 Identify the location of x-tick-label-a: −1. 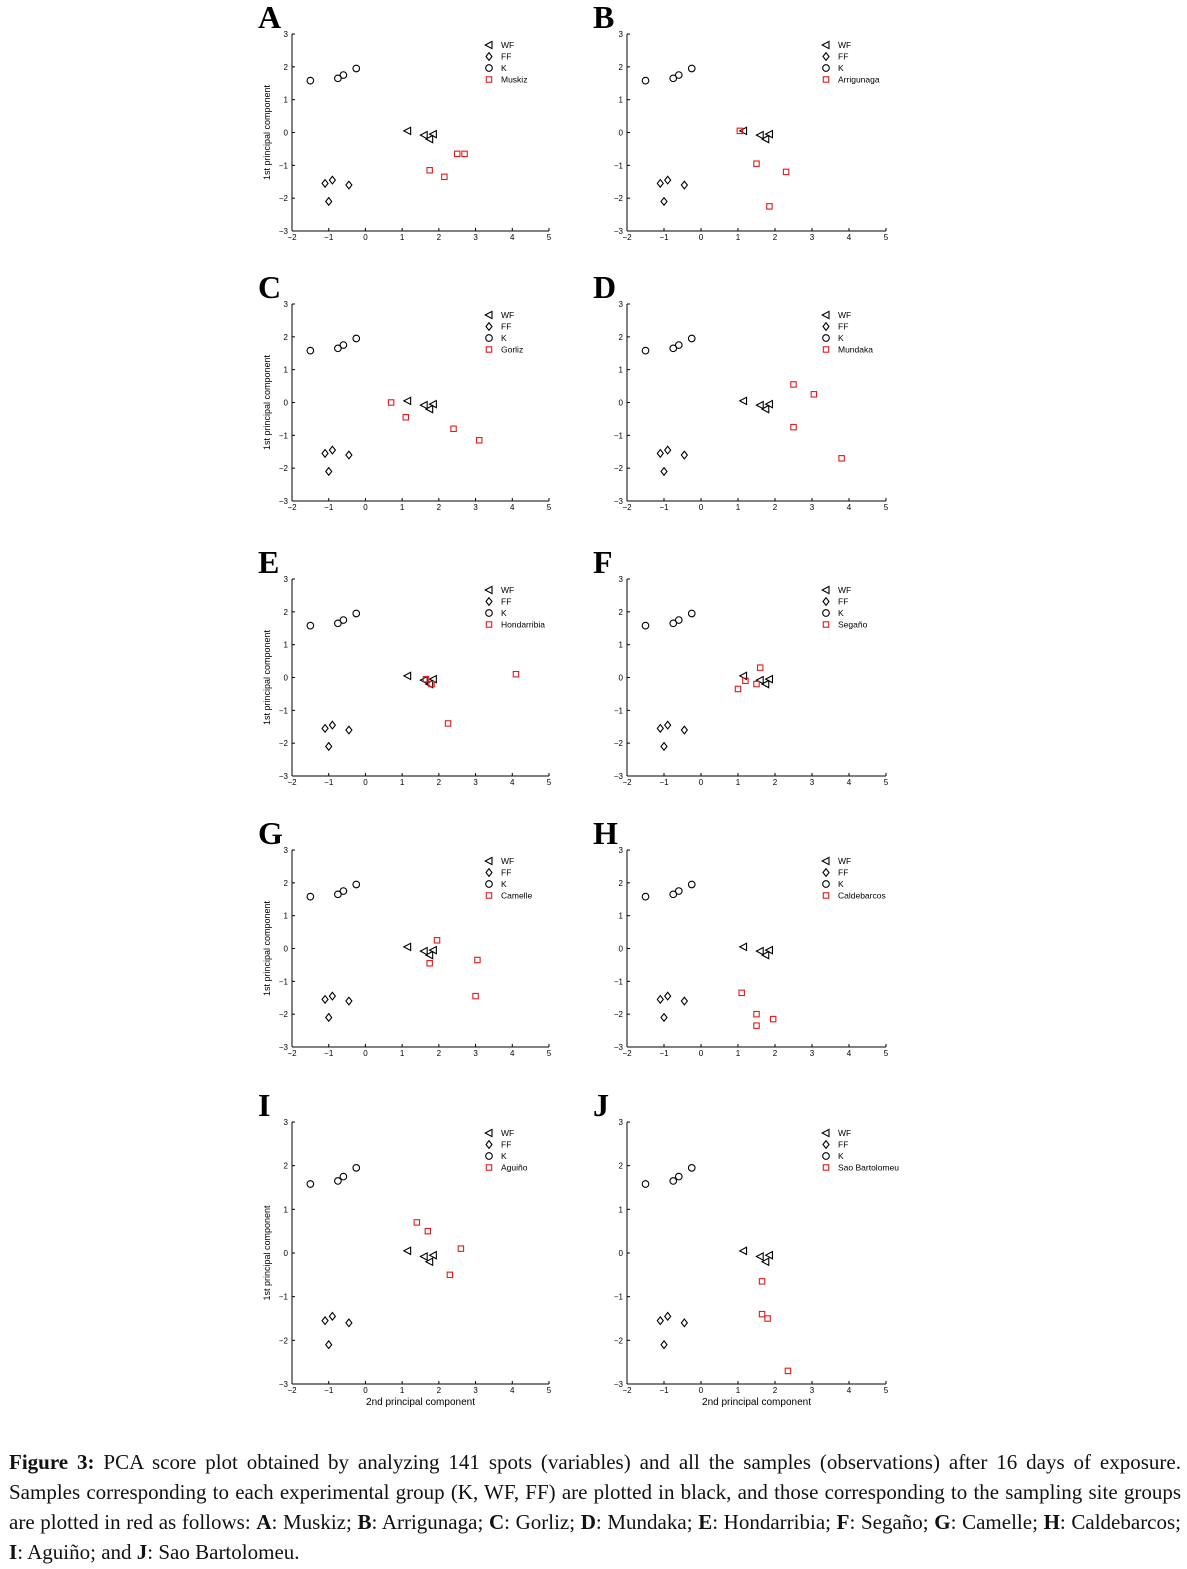
(329, 237).